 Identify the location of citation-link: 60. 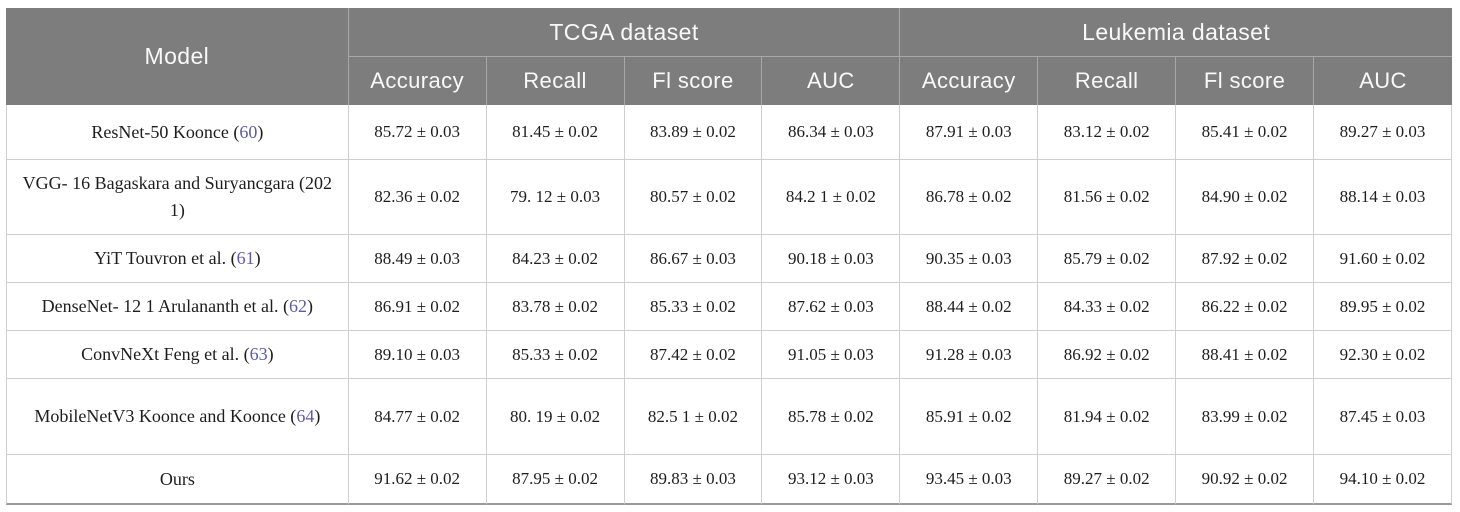
(248, 131).